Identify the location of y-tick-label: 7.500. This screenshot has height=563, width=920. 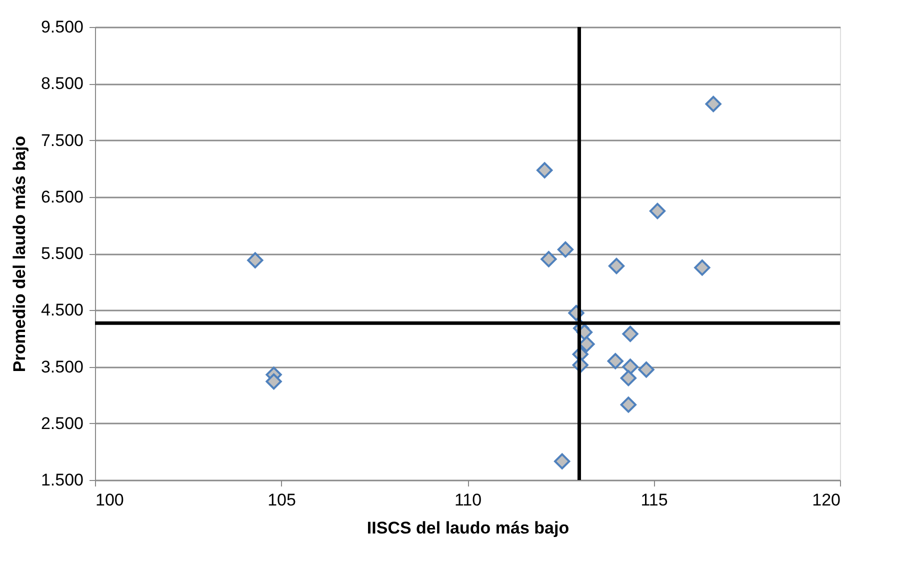
(62, 140).